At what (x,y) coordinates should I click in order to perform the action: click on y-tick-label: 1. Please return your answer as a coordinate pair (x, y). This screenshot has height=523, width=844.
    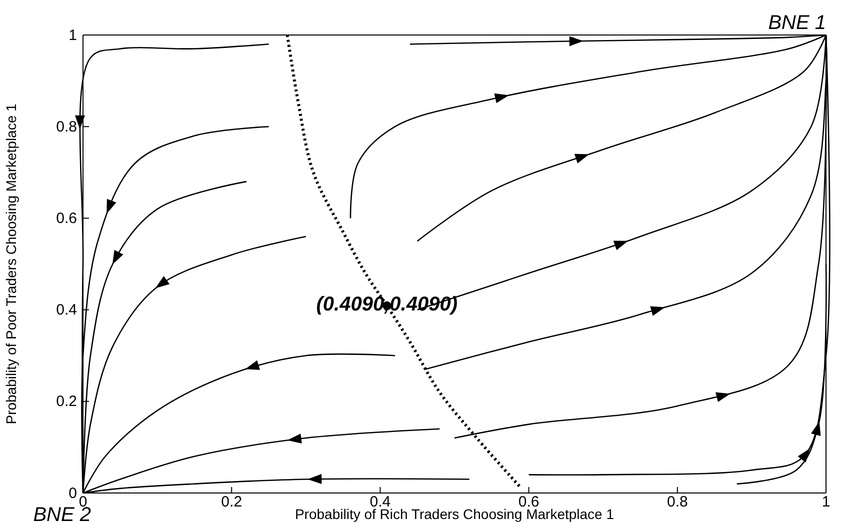
    Looking at the image, I should click on (72, 35).